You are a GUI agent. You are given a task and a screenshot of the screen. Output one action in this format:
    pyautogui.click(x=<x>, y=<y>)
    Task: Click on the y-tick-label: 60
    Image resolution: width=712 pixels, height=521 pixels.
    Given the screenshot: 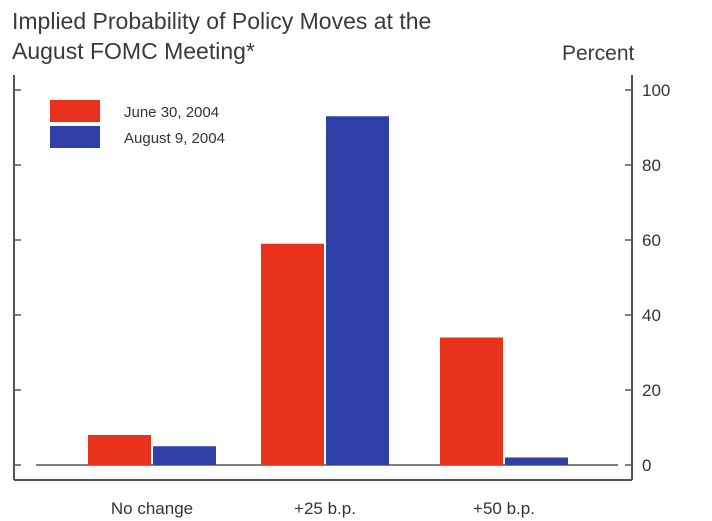 What is the action you would take?
    pyautogui.click(x=651, y=240)
    